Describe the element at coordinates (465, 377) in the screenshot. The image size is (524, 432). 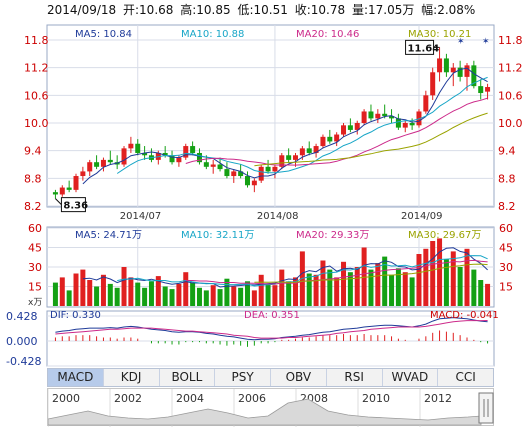
I see `tab-cci: CCI` at that location.